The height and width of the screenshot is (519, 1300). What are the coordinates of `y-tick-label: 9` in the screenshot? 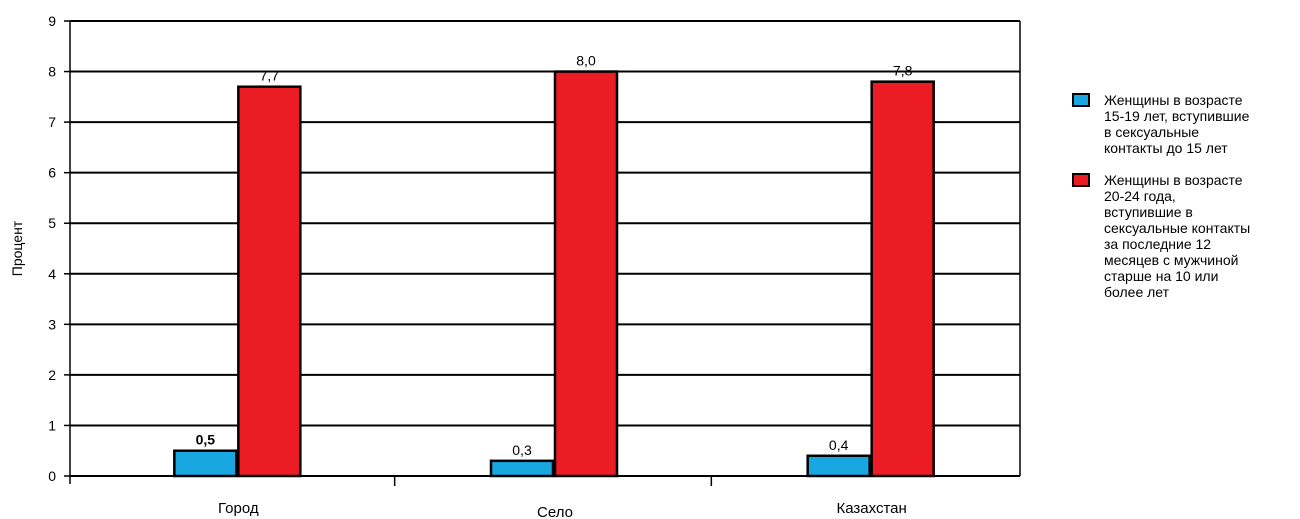 It's located at (52, 21).